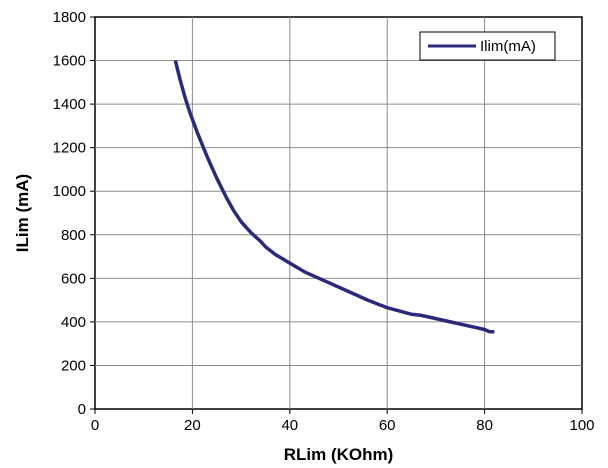 The image size is (608, 468). I want to click on x-tick-label: 40, so click(289, 425).